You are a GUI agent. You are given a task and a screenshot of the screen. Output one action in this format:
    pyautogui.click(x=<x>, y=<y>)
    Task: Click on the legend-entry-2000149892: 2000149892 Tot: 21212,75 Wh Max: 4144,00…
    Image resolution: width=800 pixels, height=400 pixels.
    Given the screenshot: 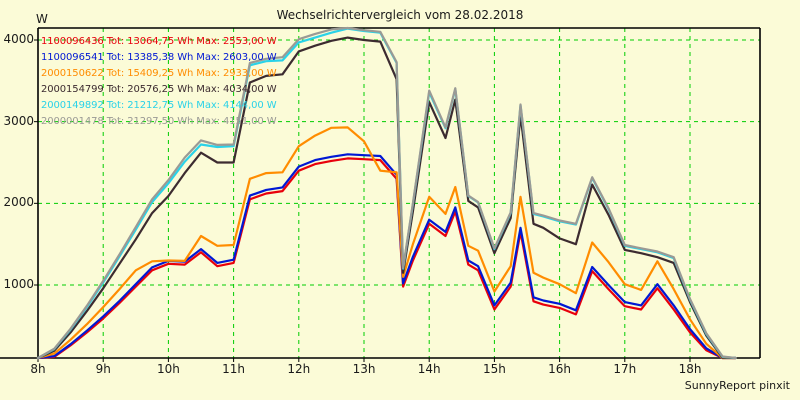 What is the action you would take?
    pyautogui.click(x=159, y=105)
    